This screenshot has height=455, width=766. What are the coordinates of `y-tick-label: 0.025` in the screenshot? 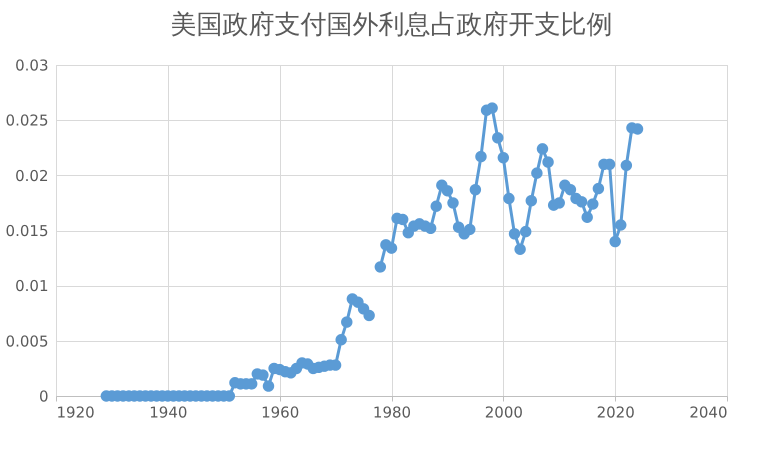 It's located at (27, 121).